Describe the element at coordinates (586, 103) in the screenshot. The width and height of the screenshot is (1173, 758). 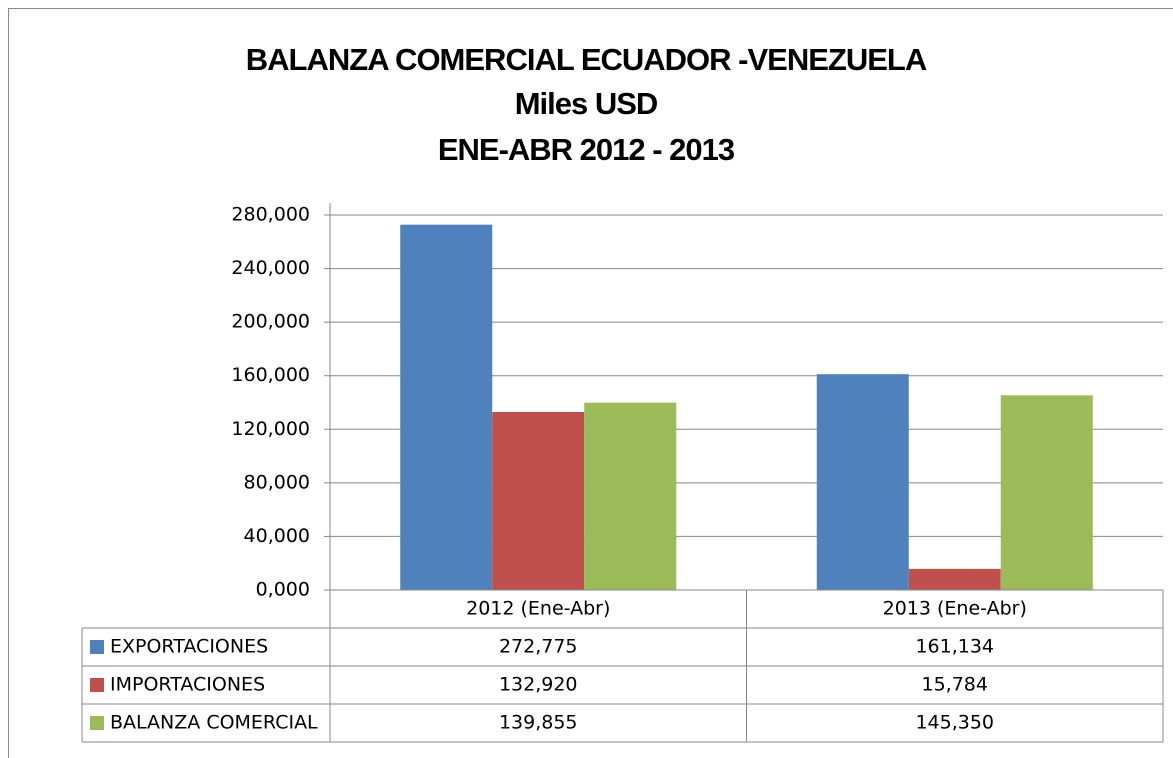
I see `chart-title: Miles USD` at that location.